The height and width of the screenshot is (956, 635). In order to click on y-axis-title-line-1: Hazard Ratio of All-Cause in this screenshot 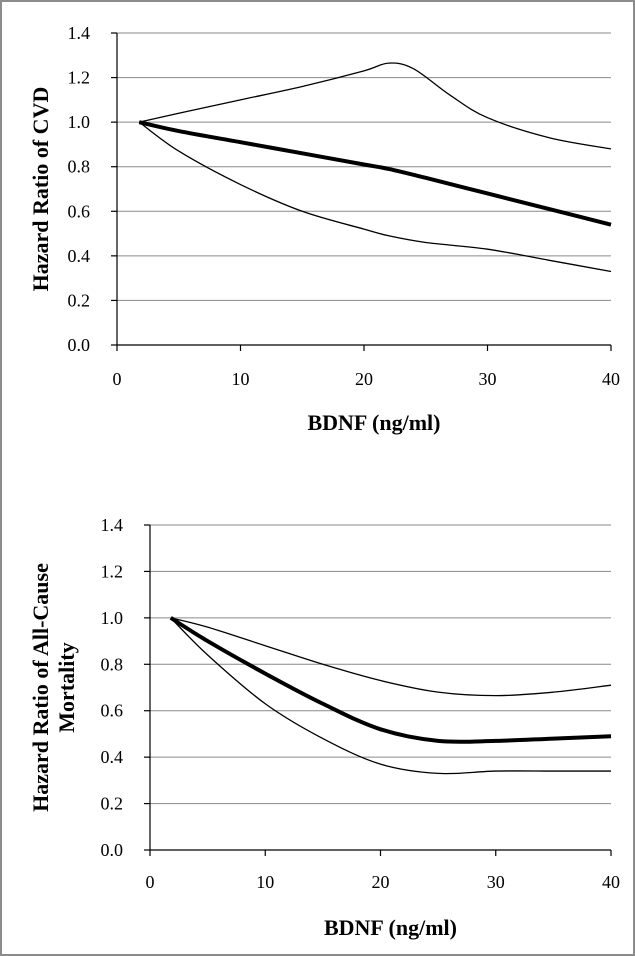, I will do `click(40, 687)`.